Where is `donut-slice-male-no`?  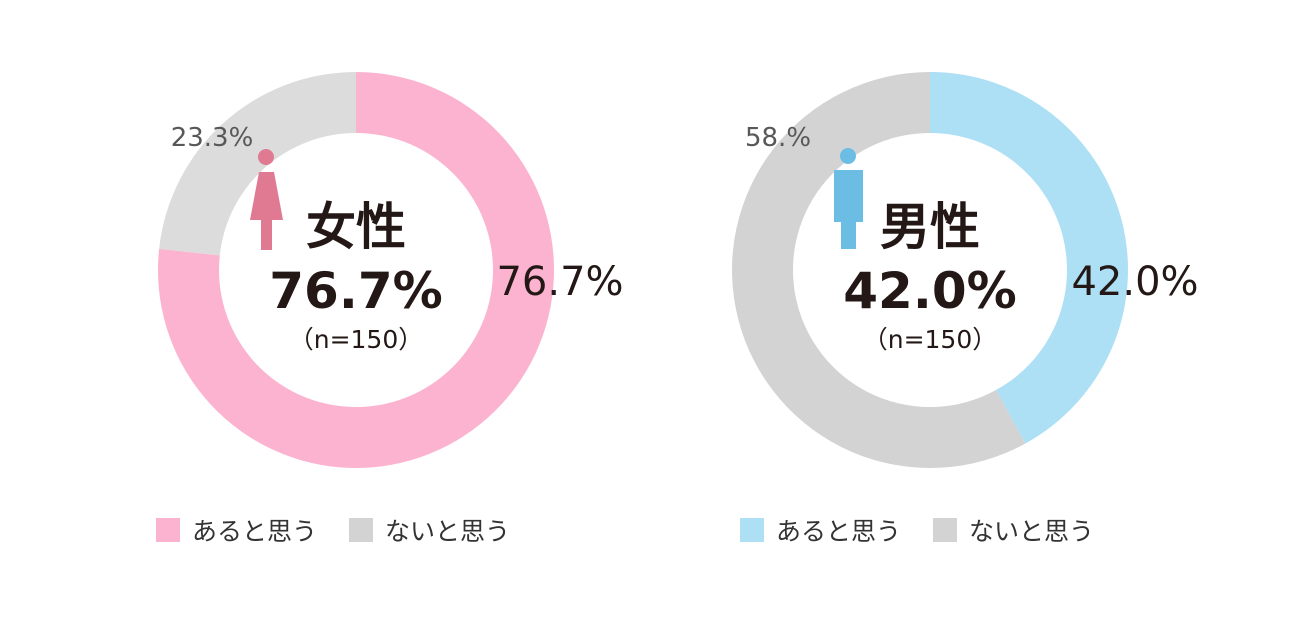 donut-slice-male-no is located at coordinates (879, 270).